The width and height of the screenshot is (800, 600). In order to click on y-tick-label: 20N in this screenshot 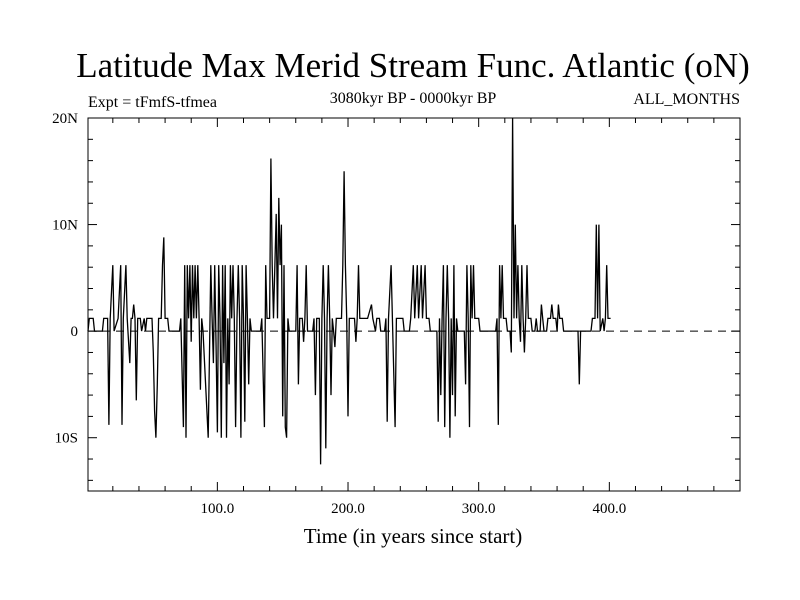, I will do `click(65, 119)`.